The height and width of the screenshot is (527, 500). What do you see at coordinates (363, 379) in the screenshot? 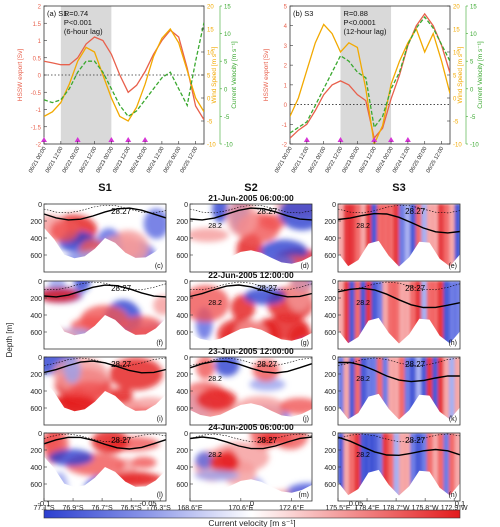
I see `isopycnal-label: 28.2` at bounding box center [363, 379].